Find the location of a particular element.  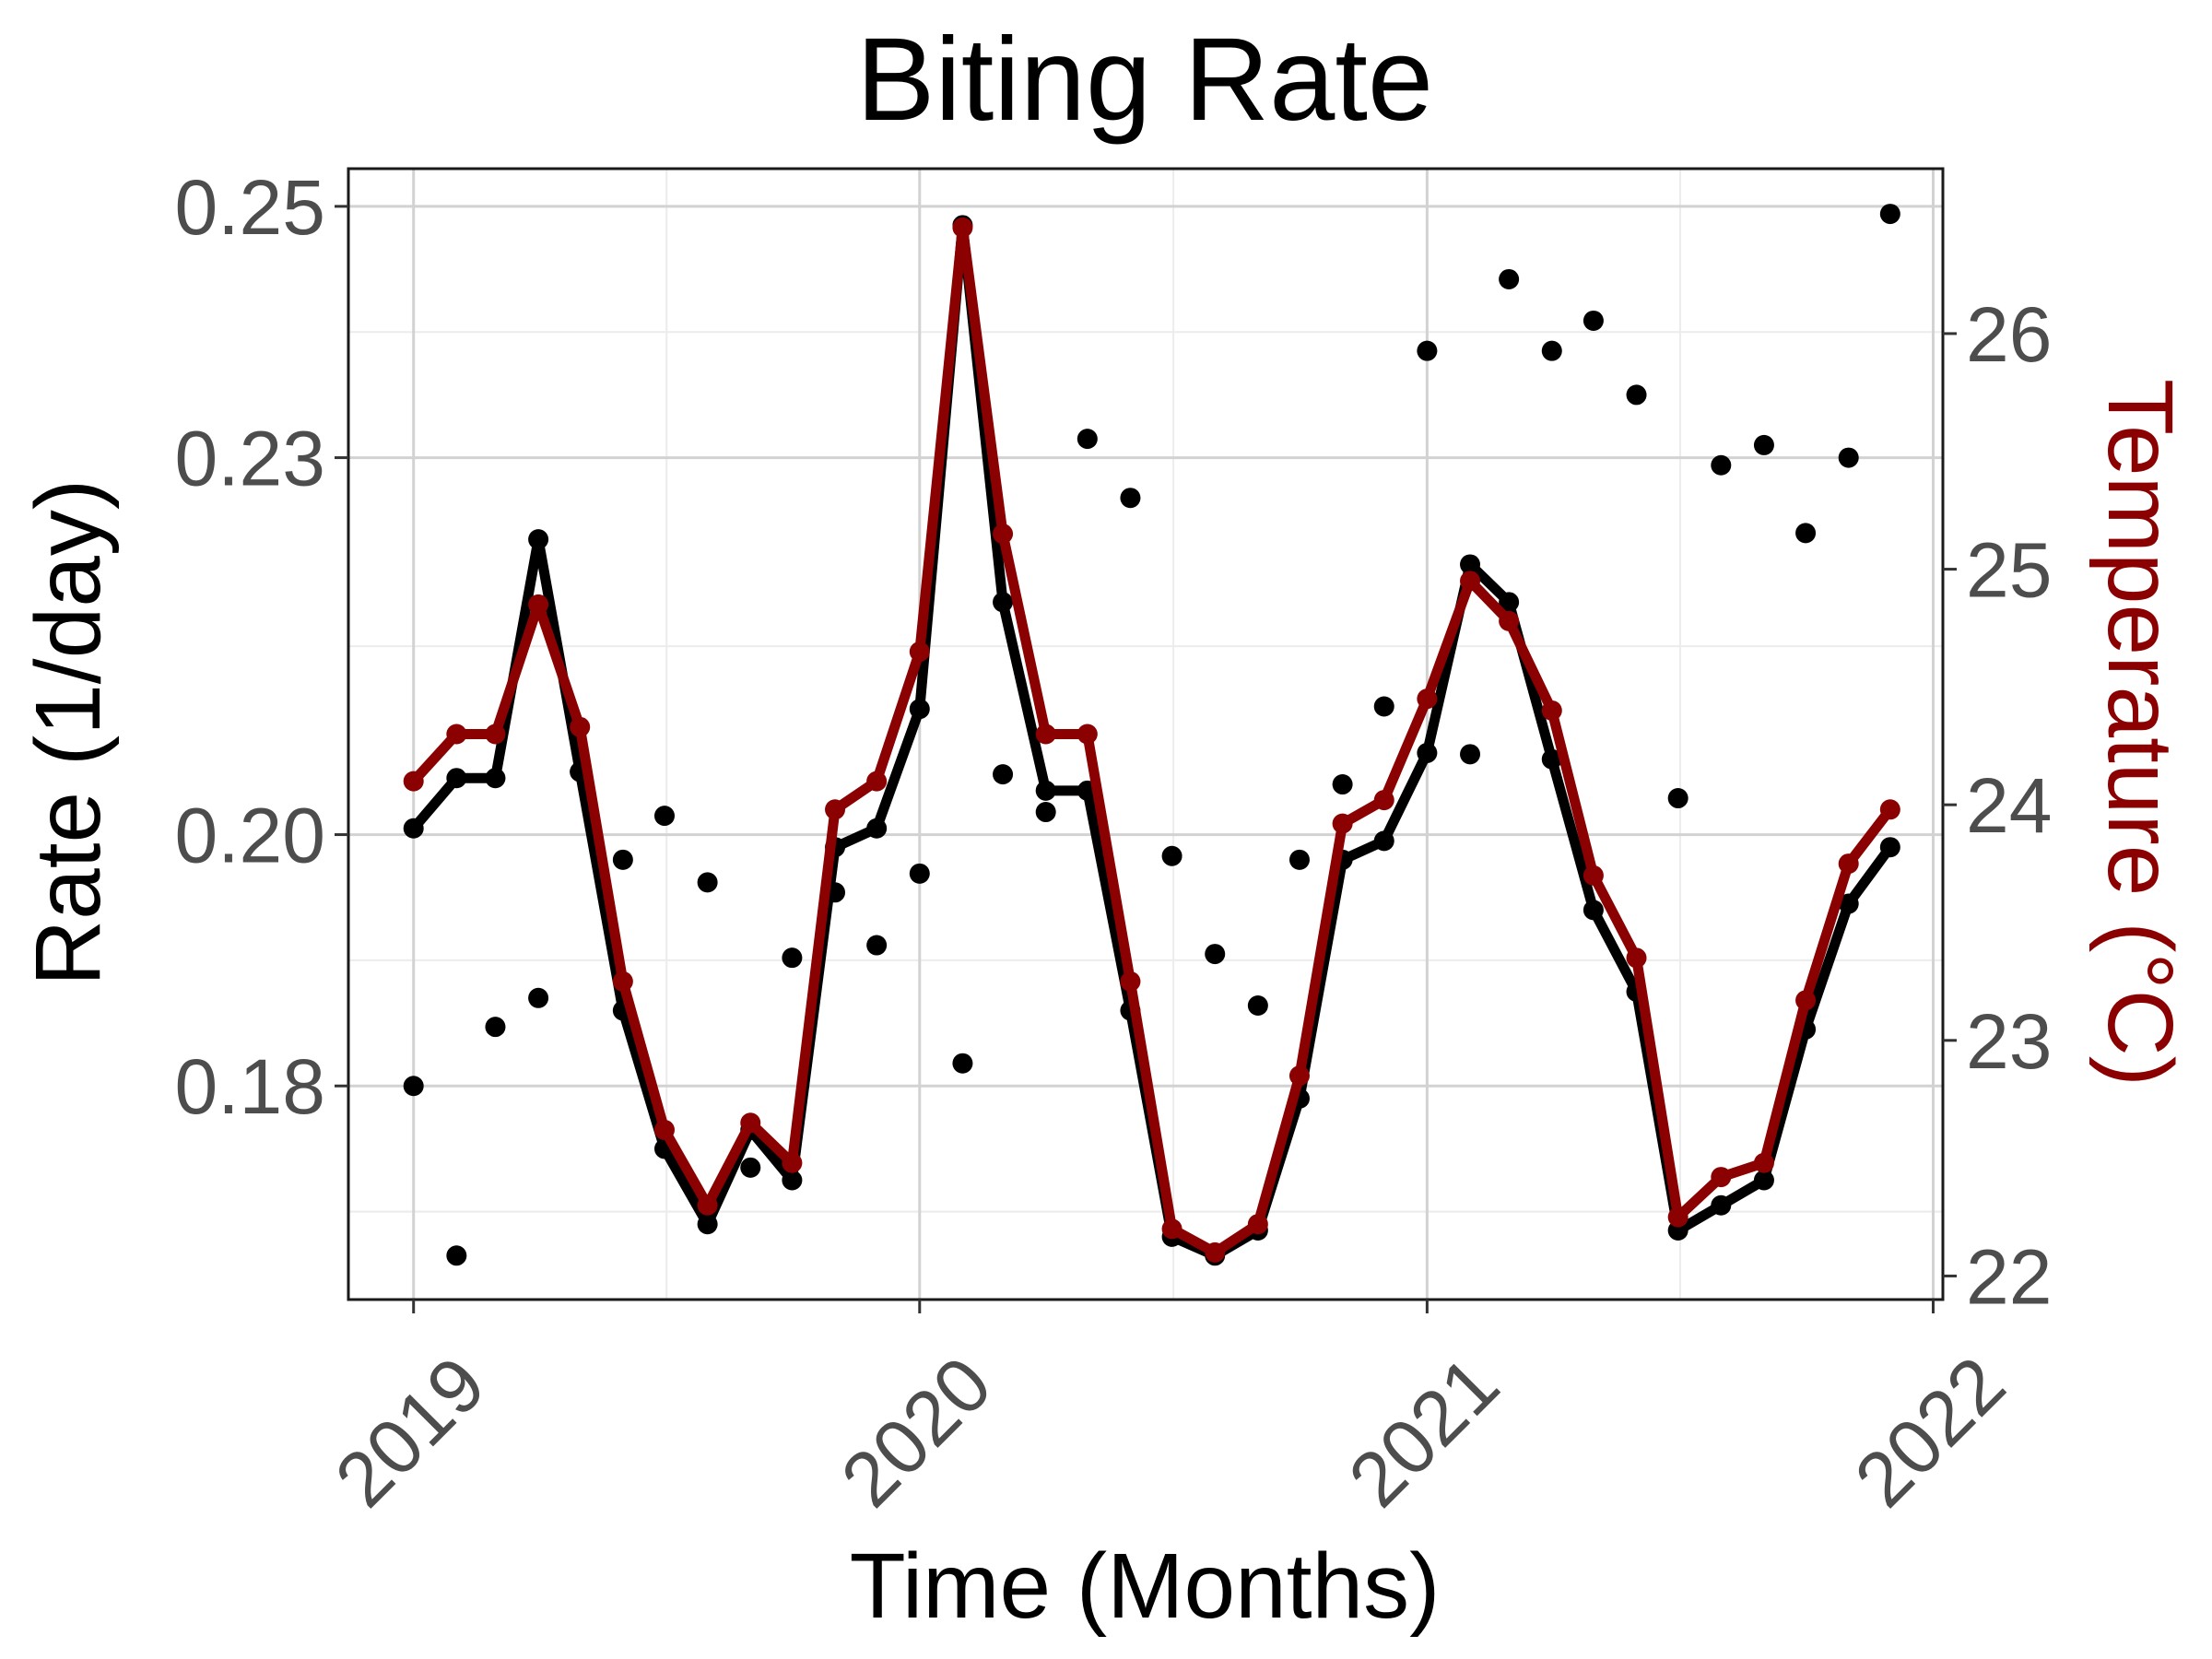

x-tick-label: 2021 is located at coordinates (1423, 1432).